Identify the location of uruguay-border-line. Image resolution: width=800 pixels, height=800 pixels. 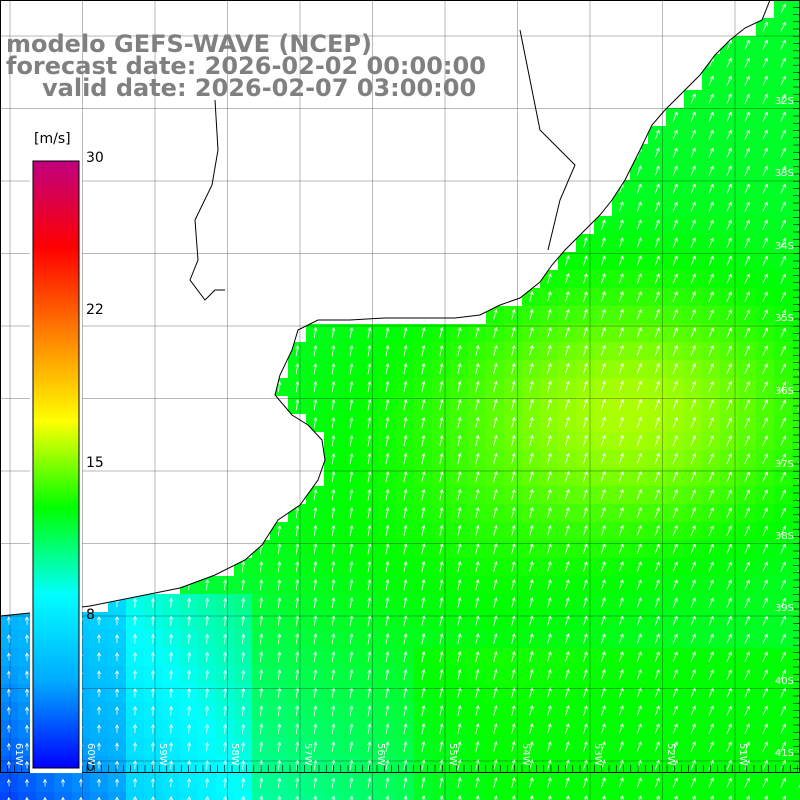
(207, 200).